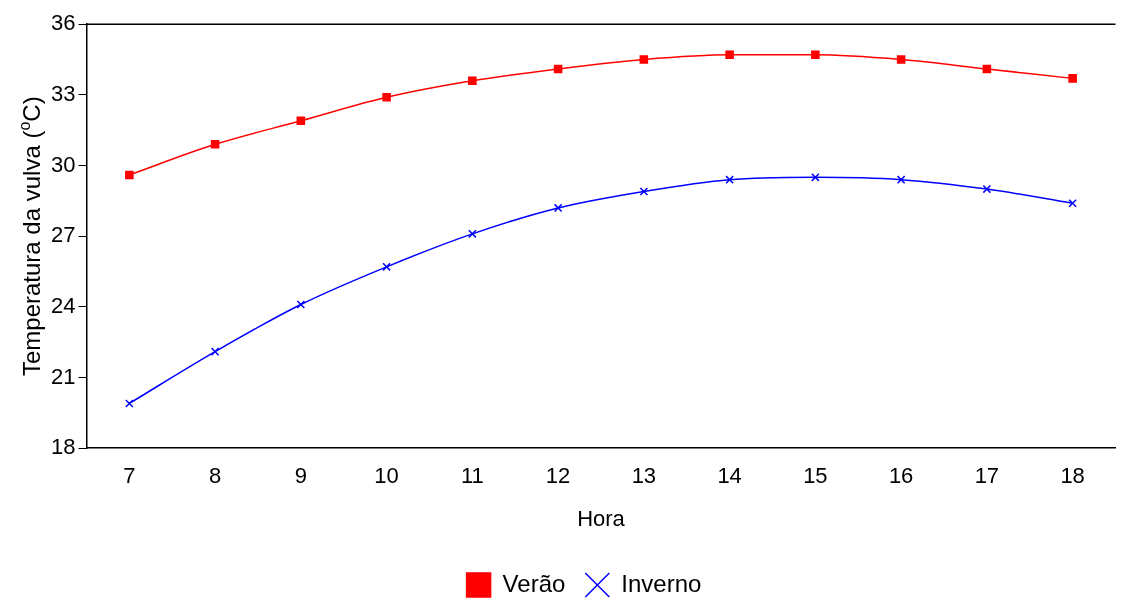 The width and height of the screenshot is (1130, 615). Describe the element at coordinates (63, 235) in the screenshot. I see `y-tick-label: 27` at that location.